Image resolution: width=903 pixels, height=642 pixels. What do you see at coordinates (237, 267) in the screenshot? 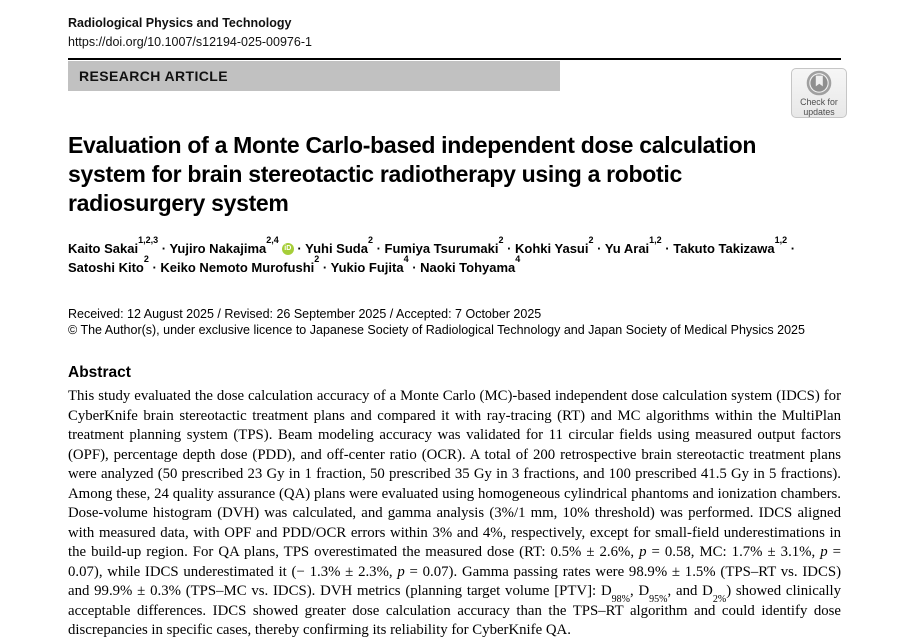
I see `author-name: Keiko Nemoto Murofushi` at bounding box center [237, 267].